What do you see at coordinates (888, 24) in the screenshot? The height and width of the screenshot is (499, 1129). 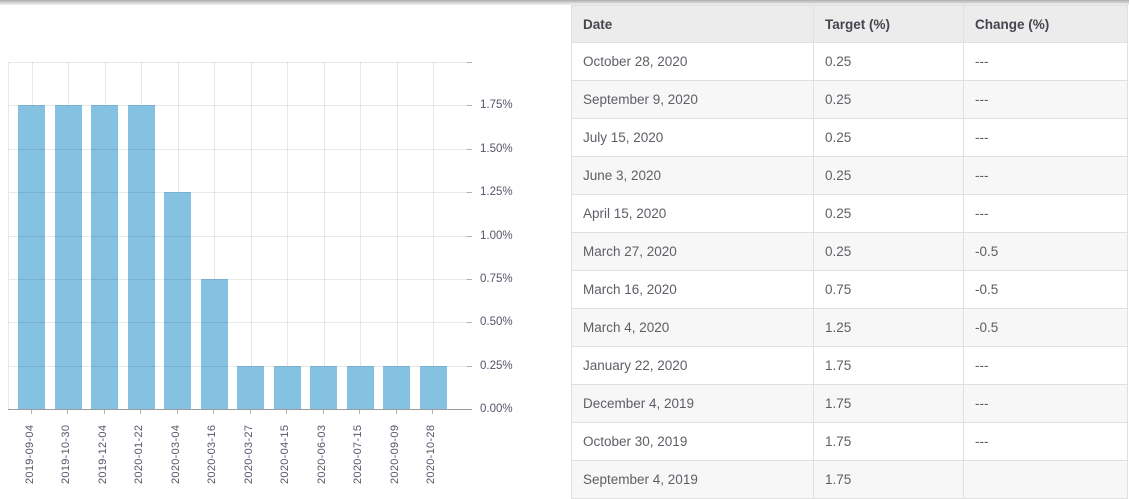 I see `column-header-target: Target (%)` at bounding box center [888, 24].